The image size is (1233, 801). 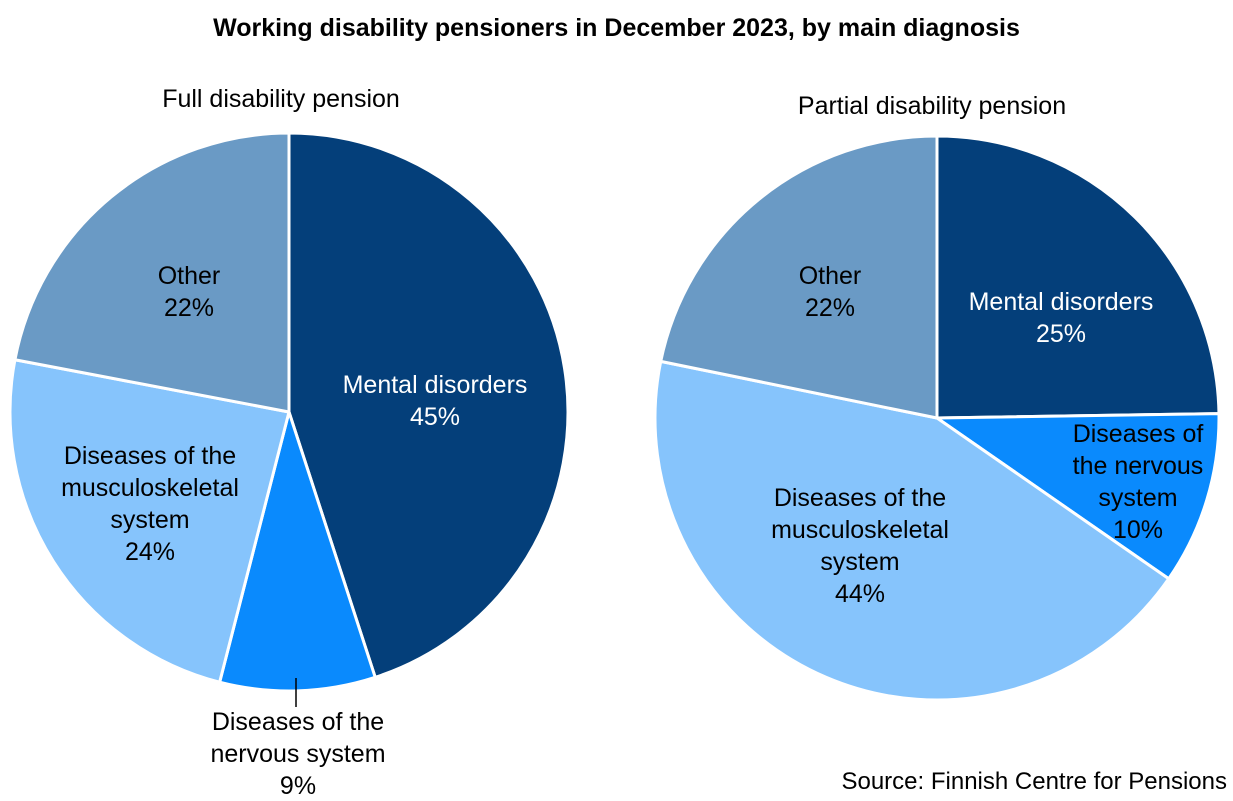 I want to click on slice-label-line: 9%, so click(x=298, y=786).